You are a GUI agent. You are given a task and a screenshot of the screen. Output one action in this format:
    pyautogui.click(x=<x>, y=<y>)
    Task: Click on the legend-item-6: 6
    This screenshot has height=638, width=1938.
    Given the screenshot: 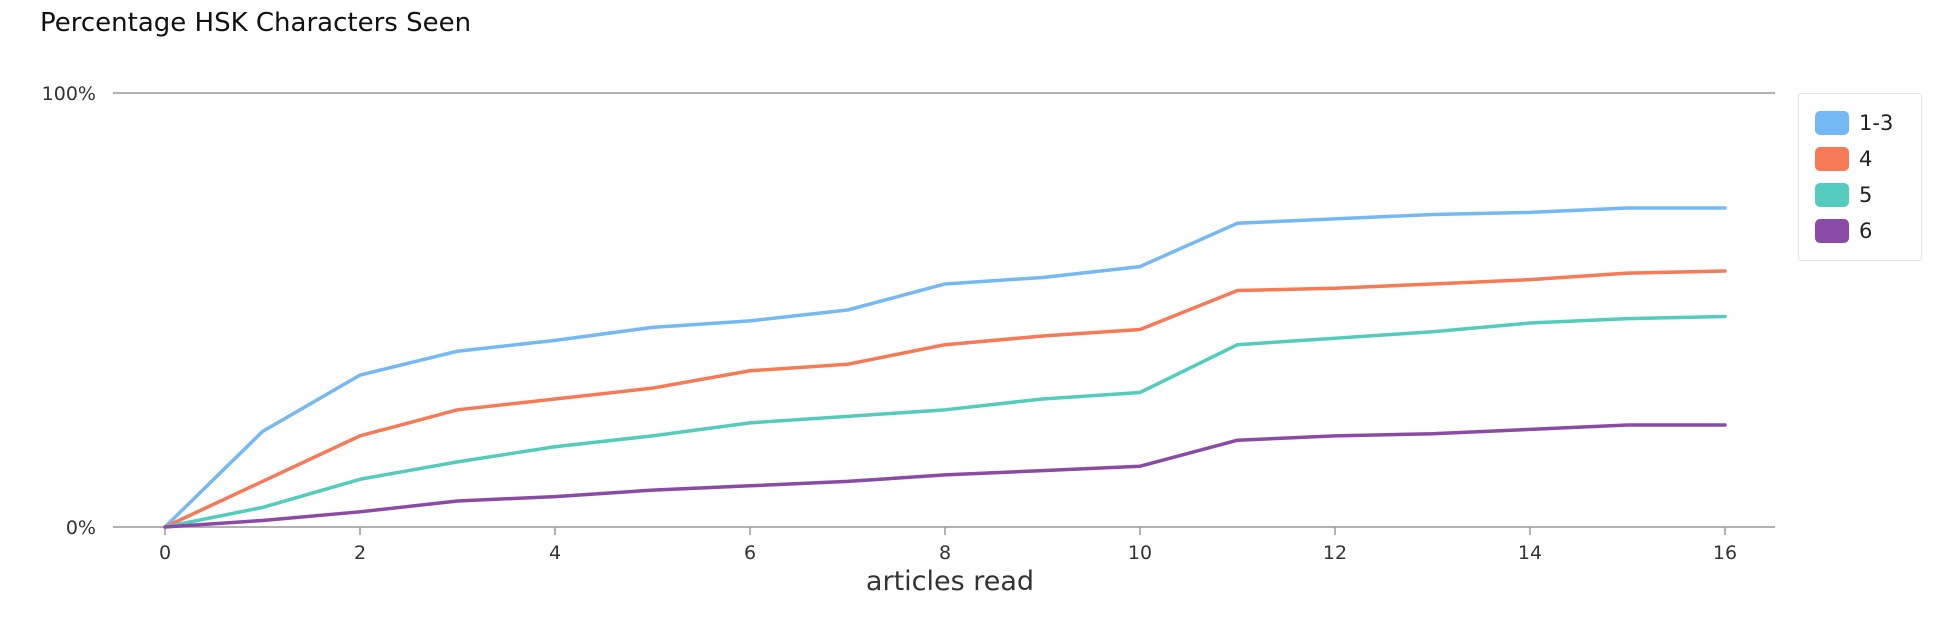 What is the action you would take?
    pyautogui.click(x=1843, y=231)
    